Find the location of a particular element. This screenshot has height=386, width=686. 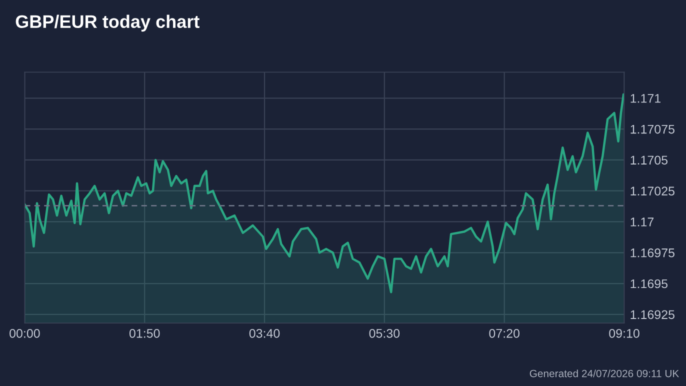

y-tick-label: 1.17025 is located at coordinates (652, 191).